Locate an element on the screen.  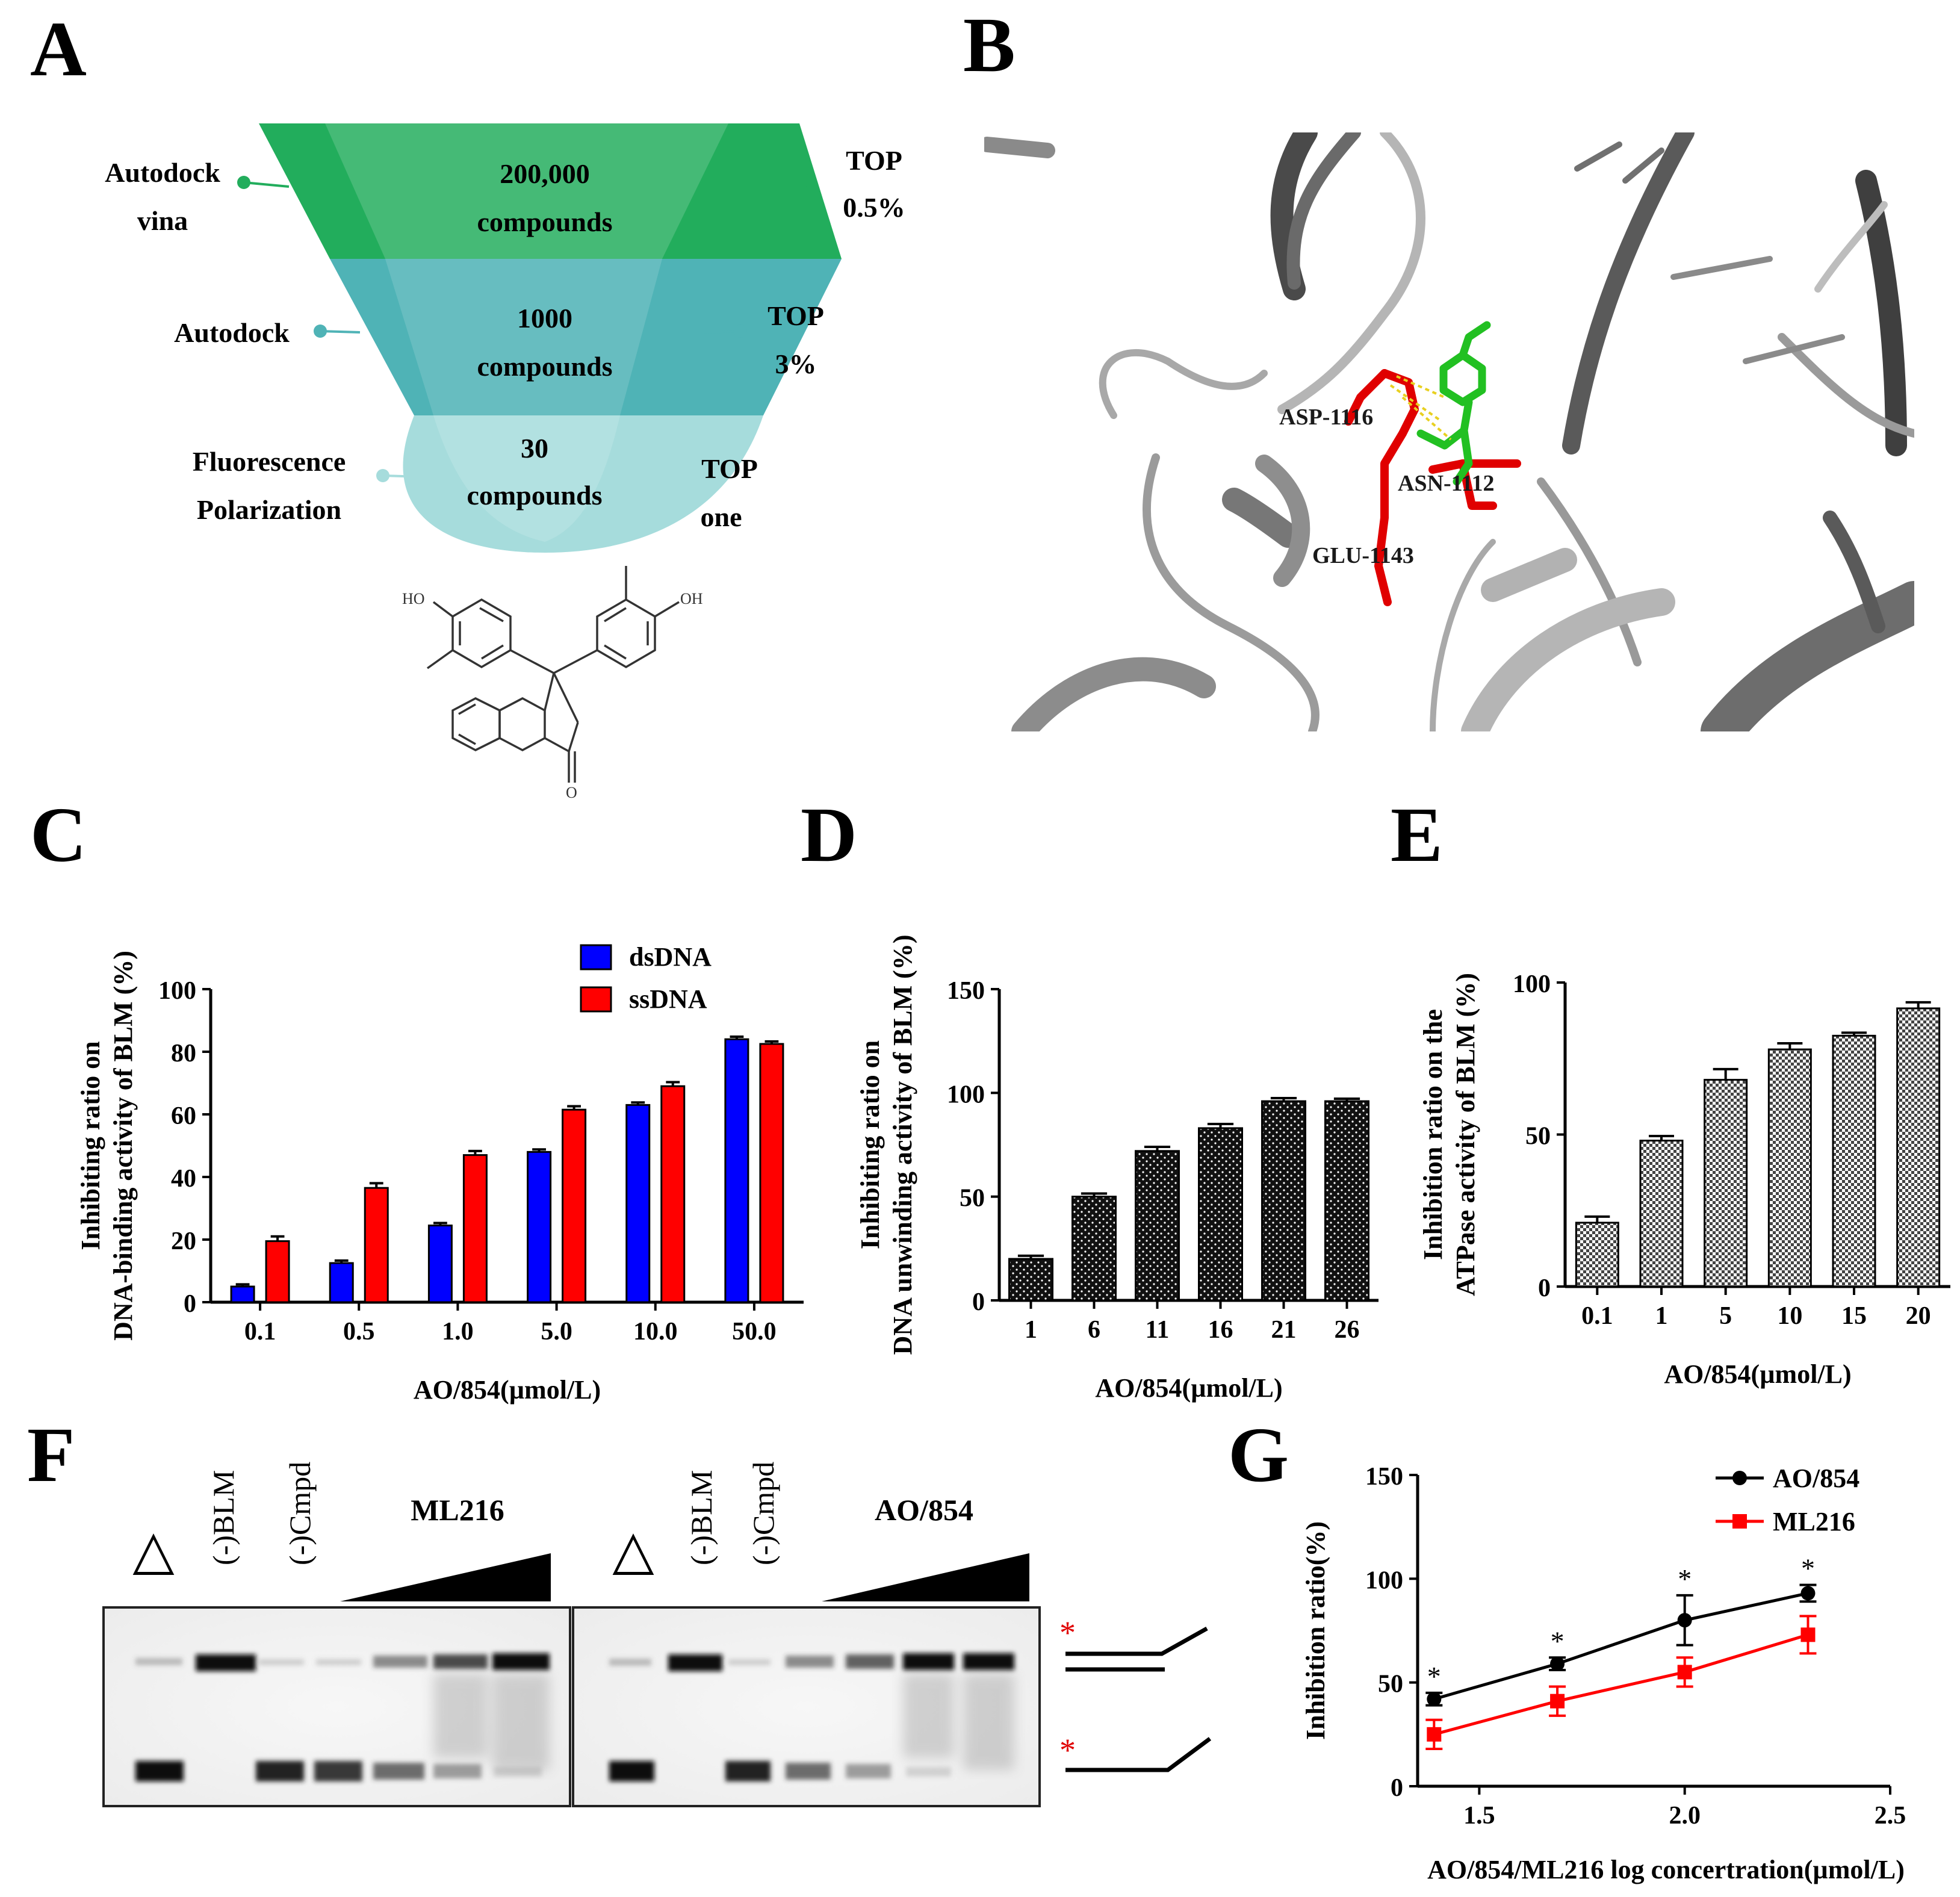
funnel-unit: compounds is located at coordinates (545, 221).